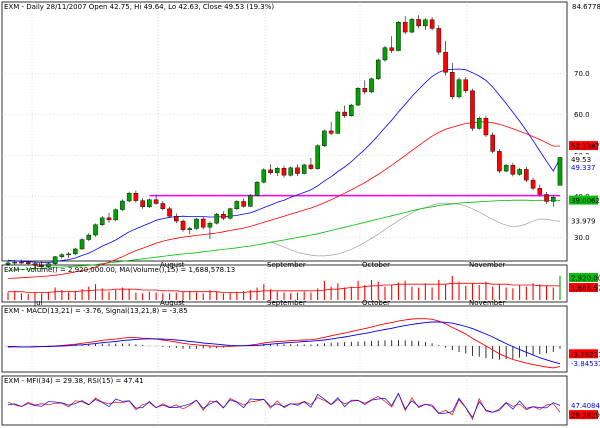 This screenshot has height=428, width=600. What do you see at coordinates (583, 287) in the screenshot?
I see `volume-ma-badge-bg` at bounding box center [583, 287].